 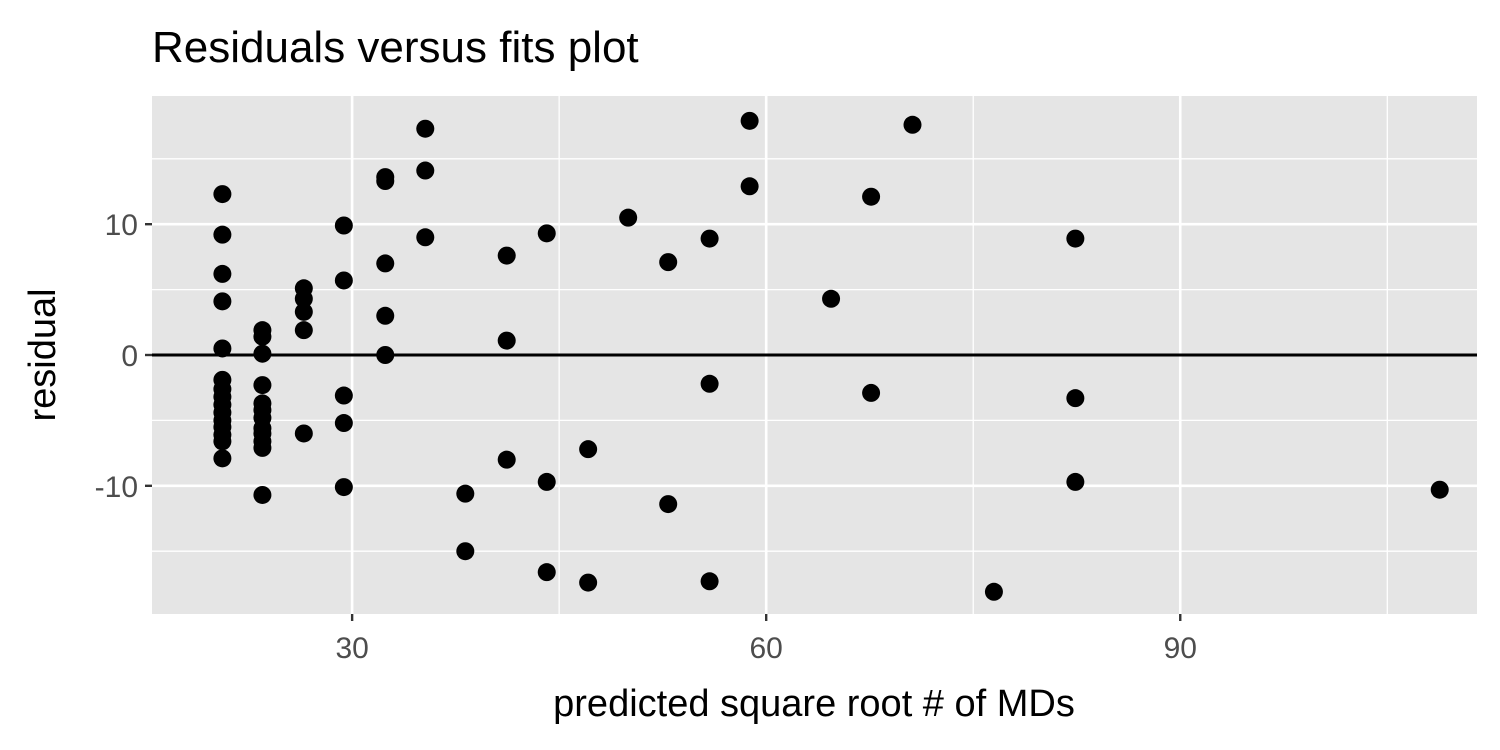 What do you see at coordinates (116, 487) in the screenshot?
I see `y-tick-label: -10` at bounding box center [116, 487].